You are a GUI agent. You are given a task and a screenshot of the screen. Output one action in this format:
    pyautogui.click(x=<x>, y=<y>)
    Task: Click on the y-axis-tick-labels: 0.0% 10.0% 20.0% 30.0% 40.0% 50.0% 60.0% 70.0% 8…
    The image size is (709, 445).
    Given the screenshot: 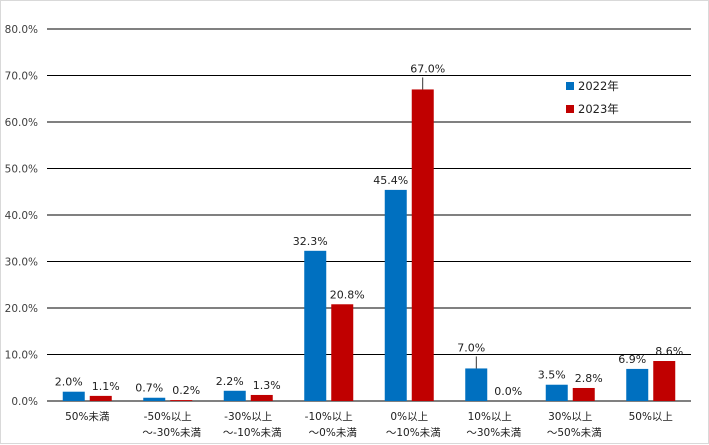 What is the action you would take?
    pyautogui.click(x=21, y=216)
    